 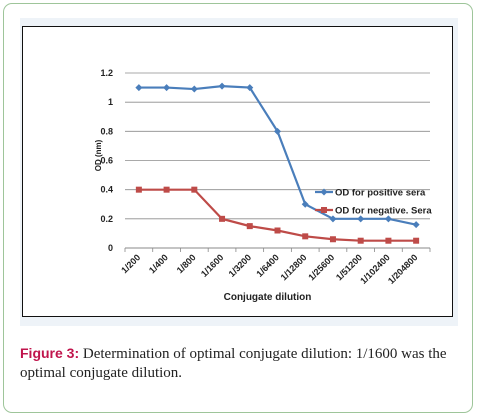 What do you see at coordinates (186, 263) in the screenshot?
I see `x-tick-label: 1/800` at bounding box center [186, 263].